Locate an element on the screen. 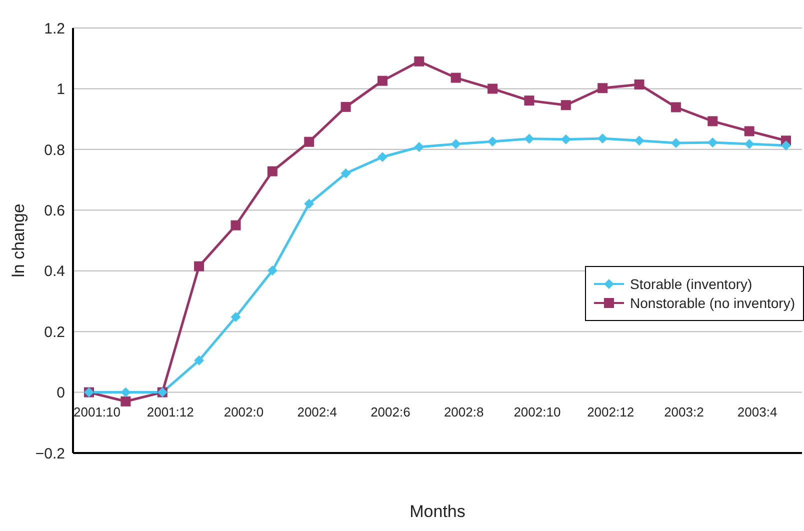 The height and width of the screenshot is (531, 804). y-tick-label: 0.6 is located at coordinates (54, 211).